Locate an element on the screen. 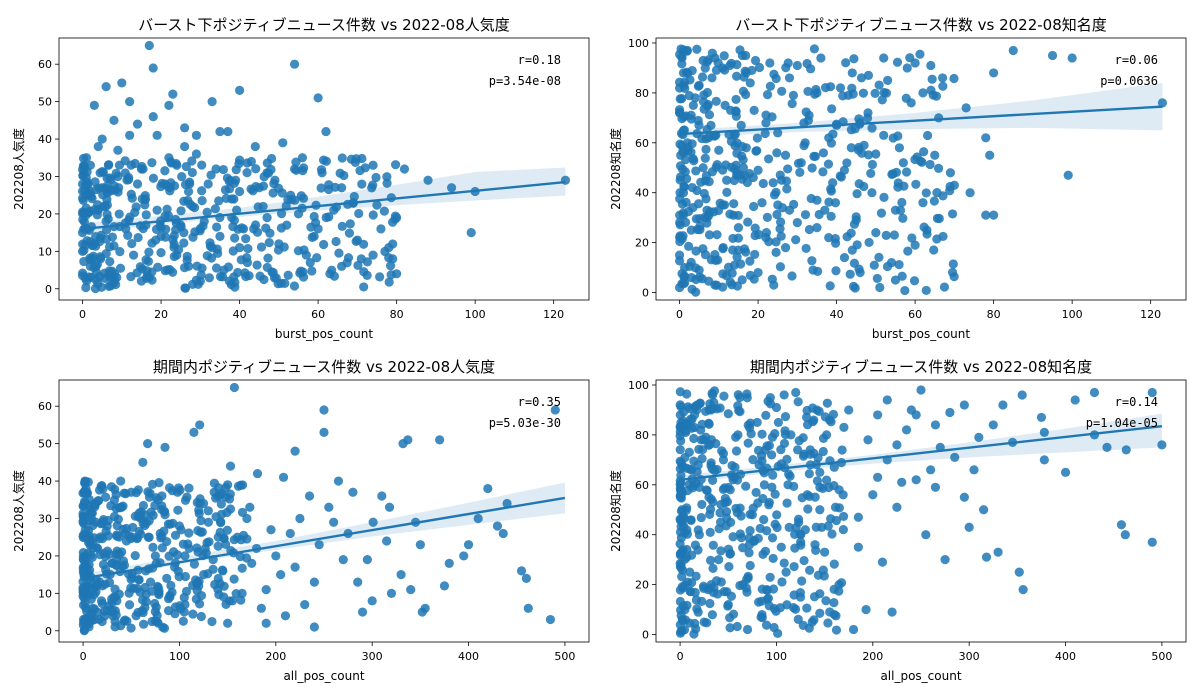  x-tick-label: 500 is located at coordinates (1161, 656).